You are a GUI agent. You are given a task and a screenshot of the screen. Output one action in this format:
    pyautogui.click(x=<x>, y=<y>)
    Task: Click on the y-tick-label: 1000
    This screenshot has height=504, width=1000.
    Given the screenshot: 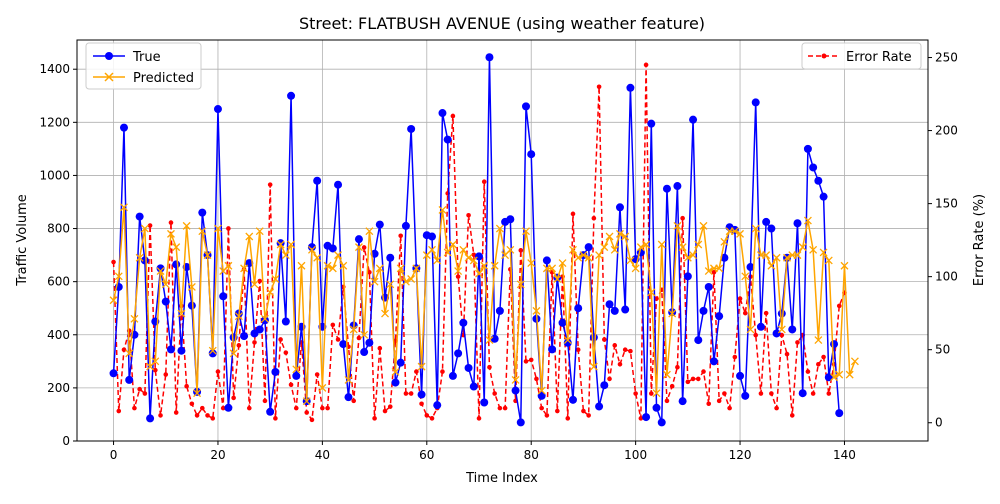 What is the action you would take?
    pyautogui.click(x=54, y=175)
    